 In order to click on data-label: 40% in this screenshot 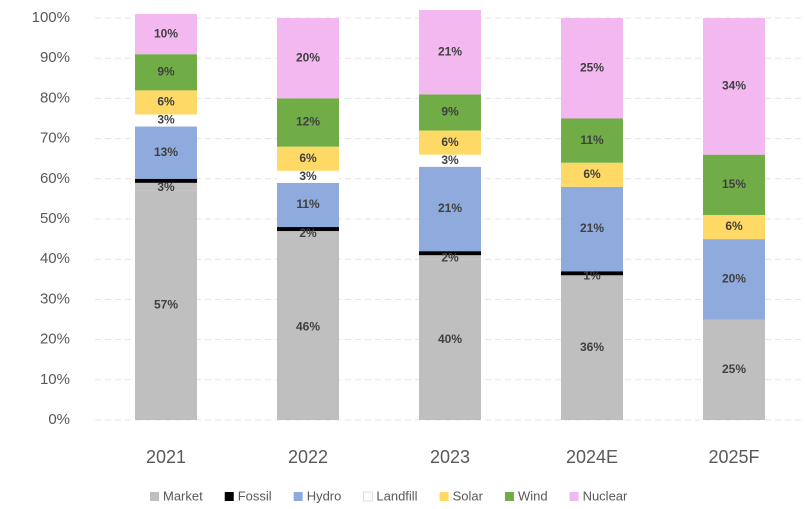, I will do `click(450, 339)`.